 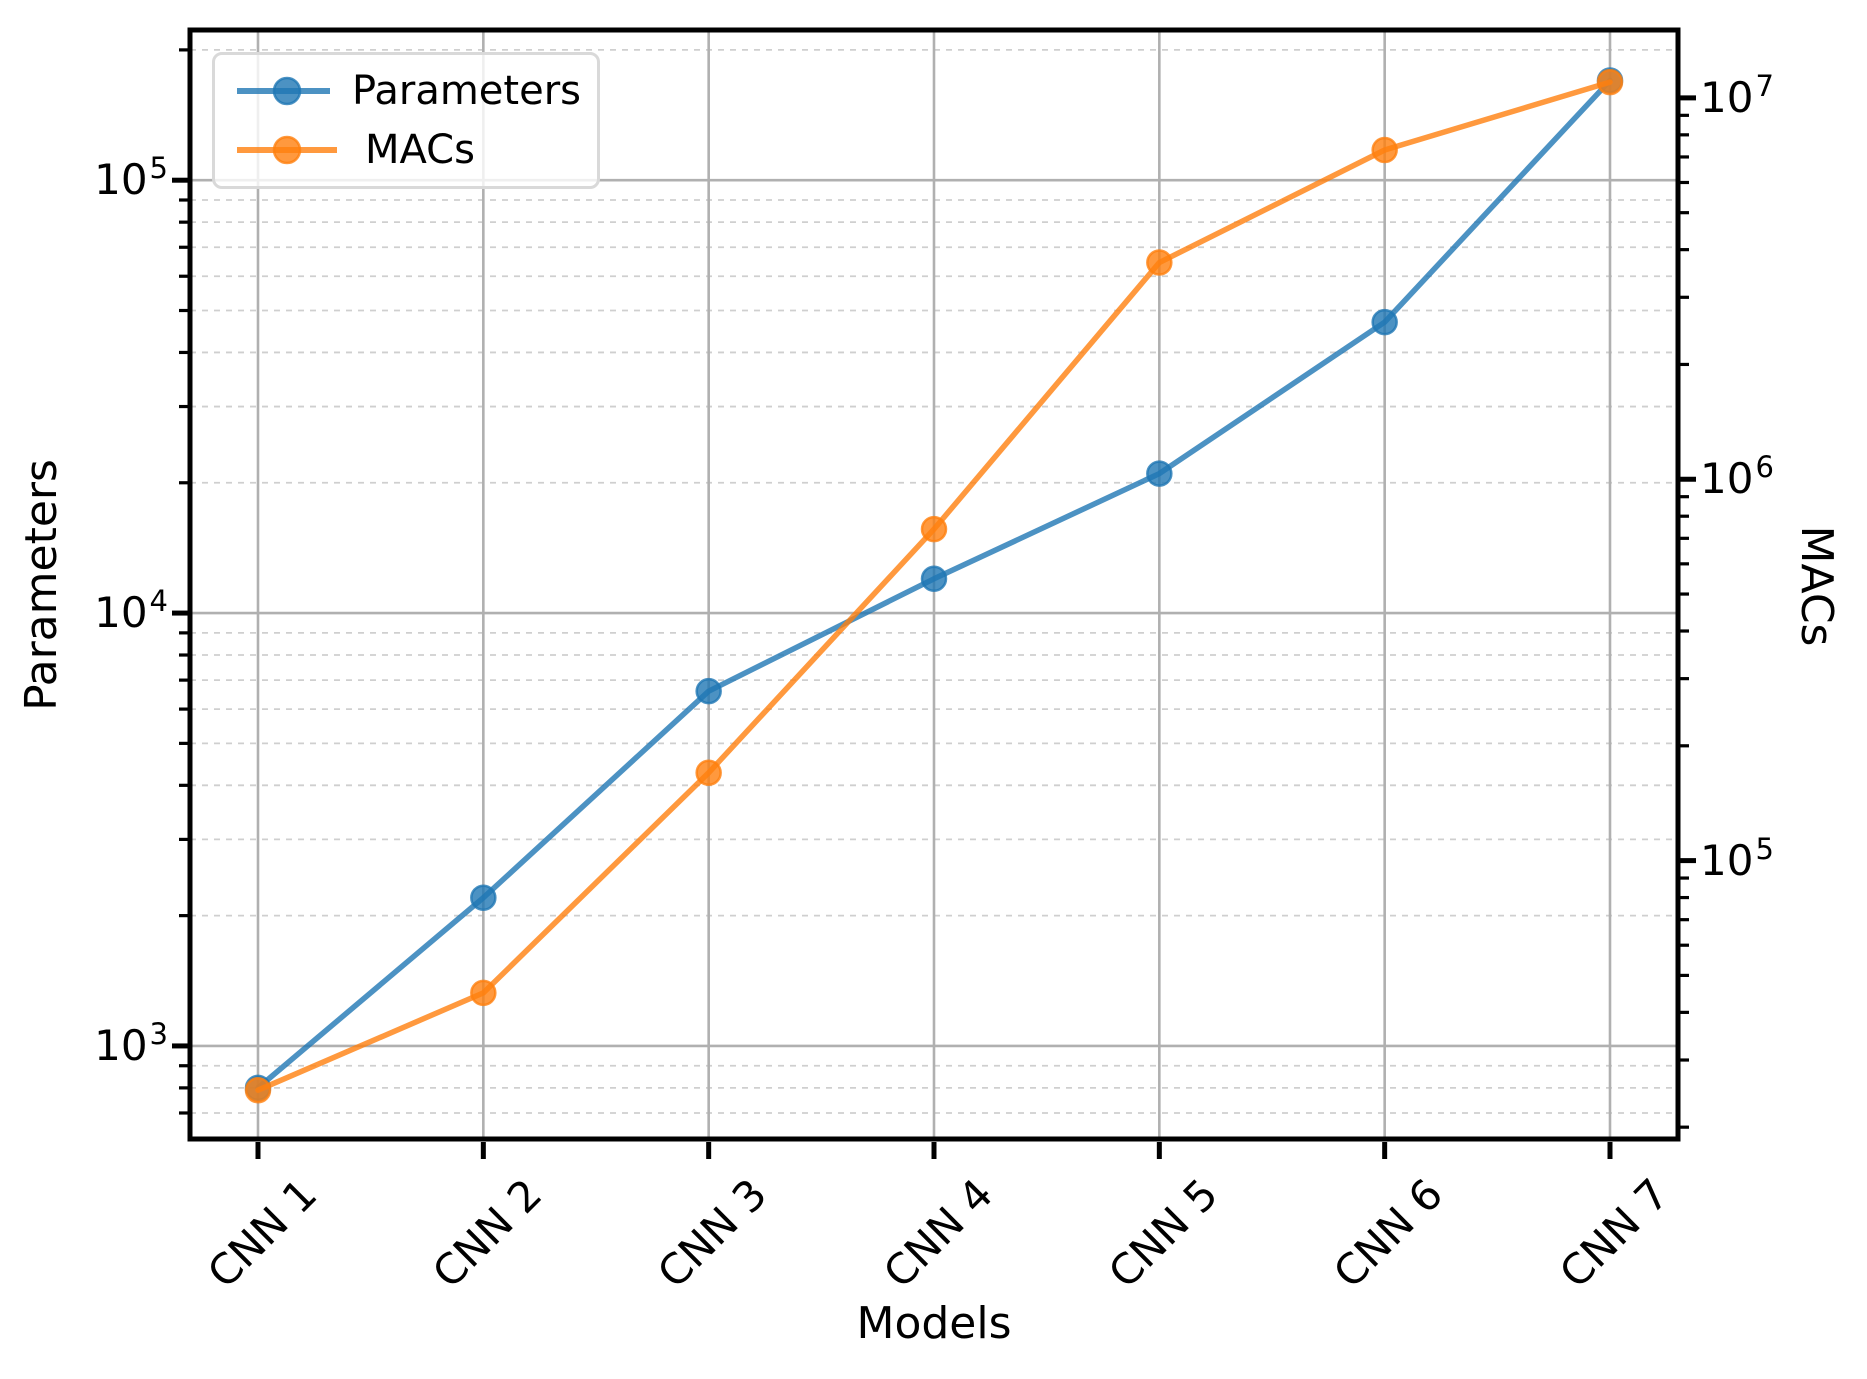 I want to click on legend-item-parameters: Parameters, so click(x=406, y=91).